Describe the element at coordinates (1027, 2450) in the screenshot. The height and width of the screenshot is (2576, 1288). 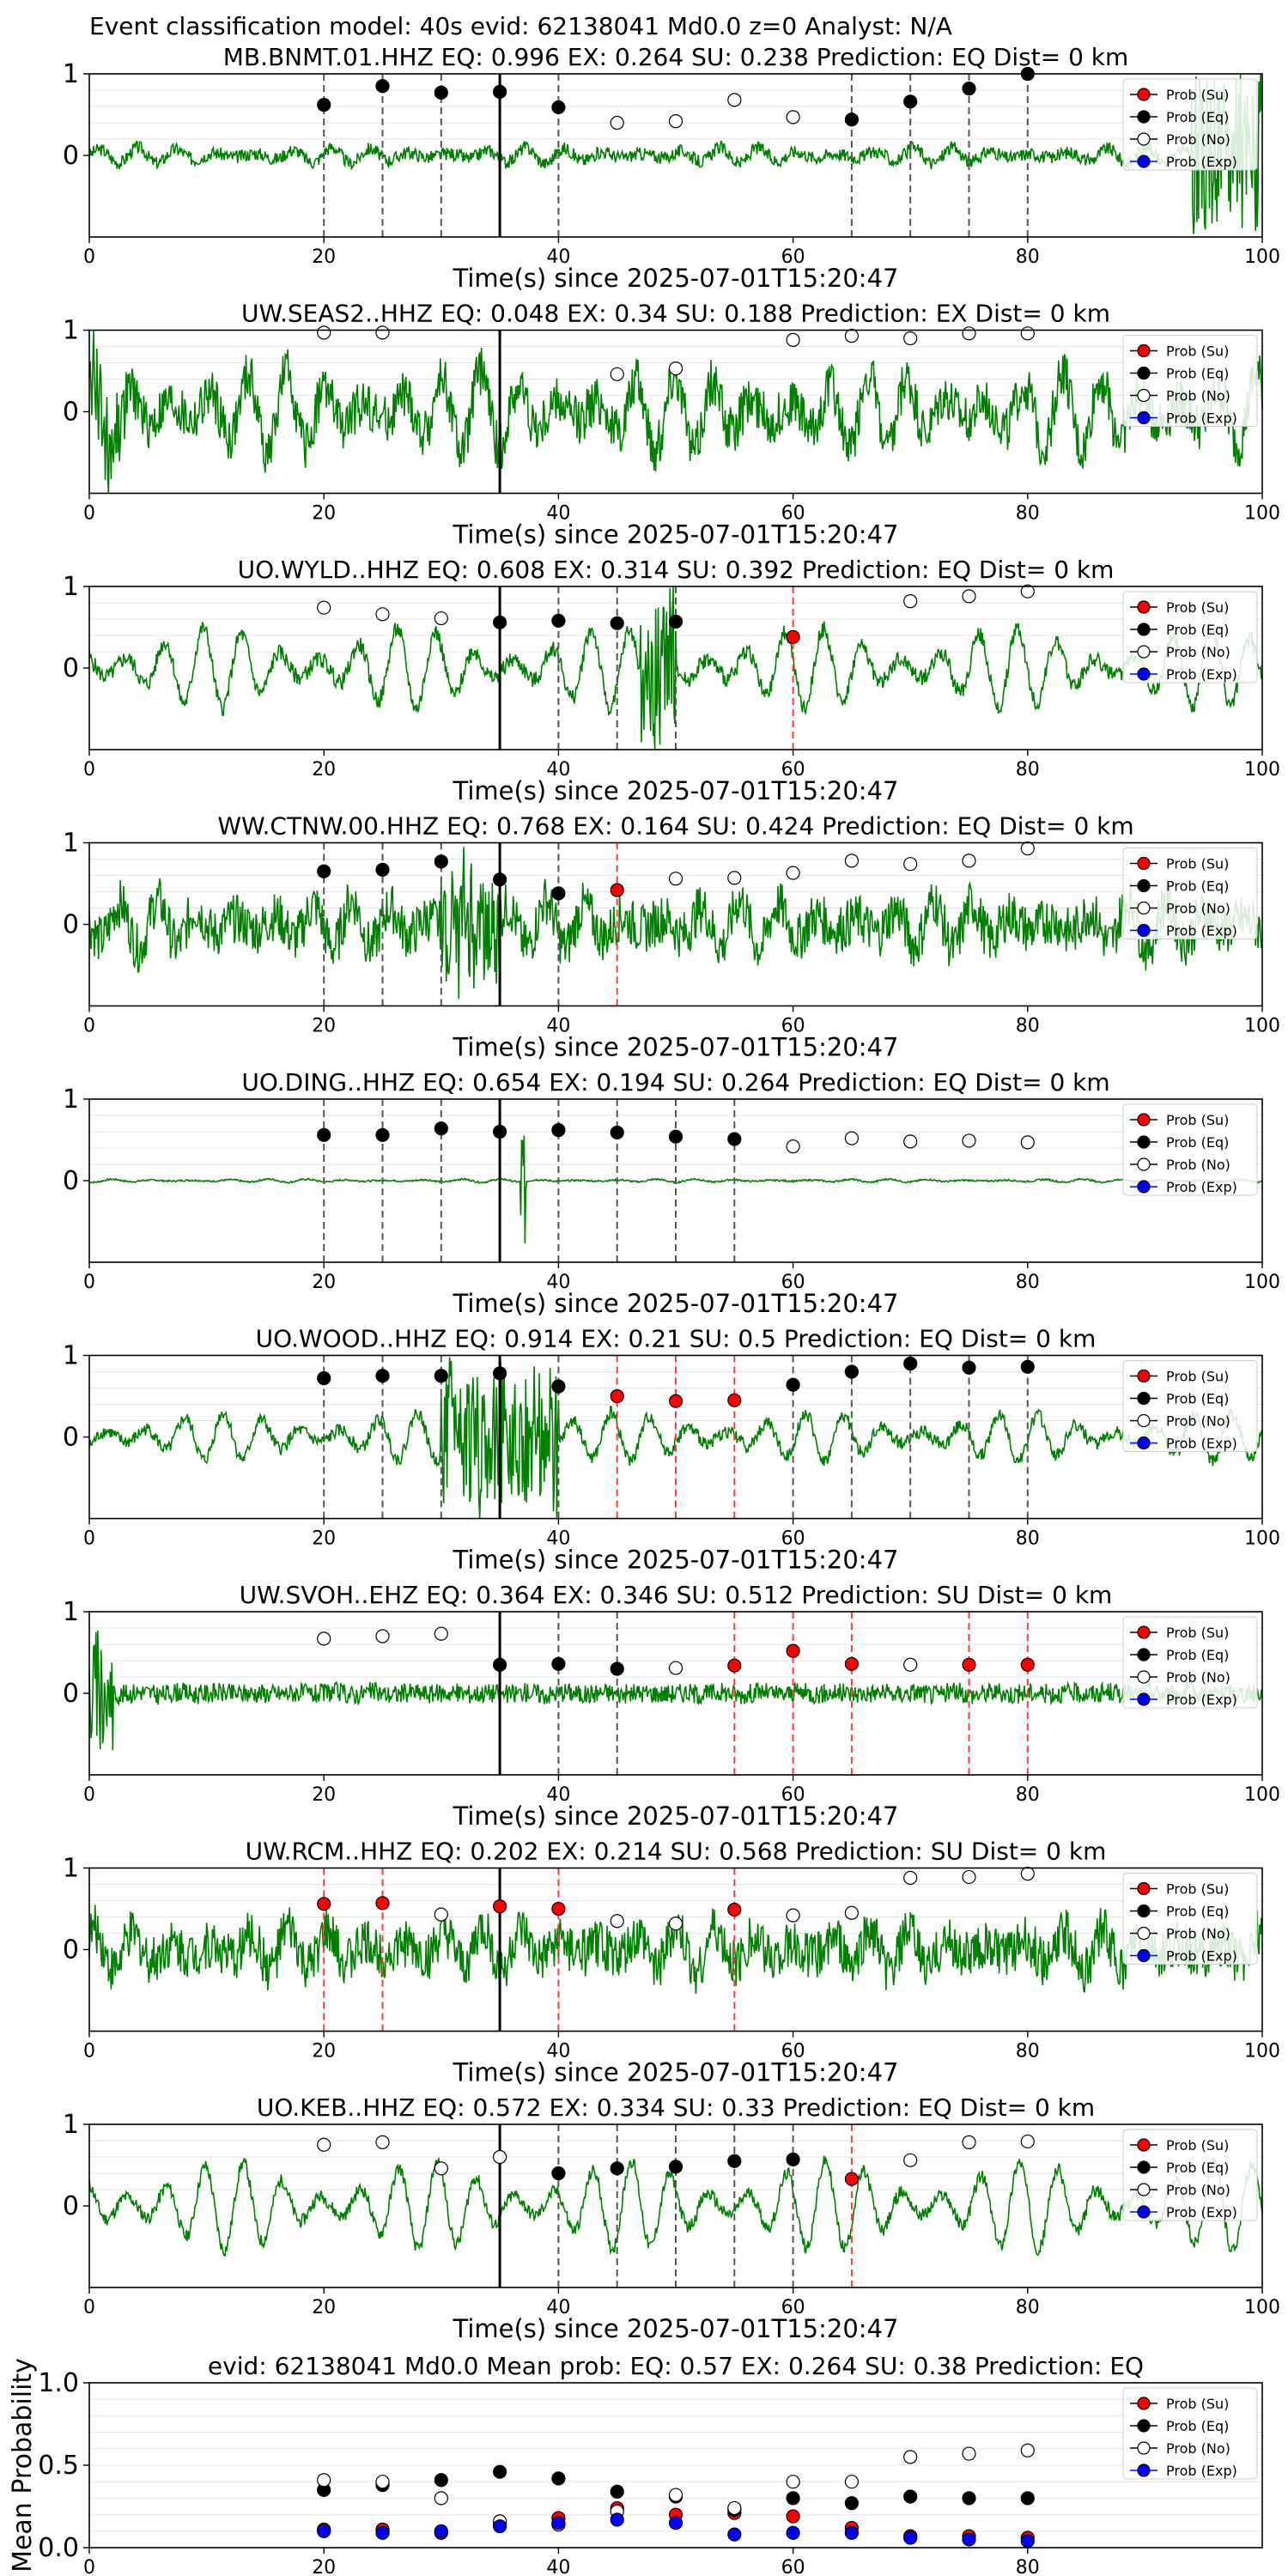
I see `mean-prob-marker-no` at that location.